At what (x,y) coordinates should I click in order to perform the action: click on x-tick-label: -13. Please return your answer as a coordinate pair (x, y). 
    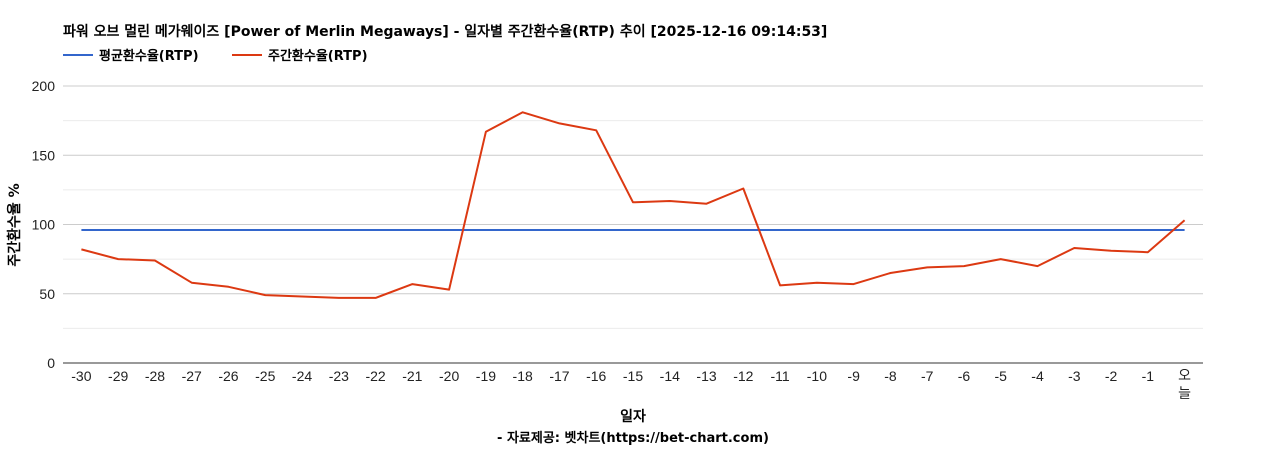
    Looking at the image, I should click on (706, 376).